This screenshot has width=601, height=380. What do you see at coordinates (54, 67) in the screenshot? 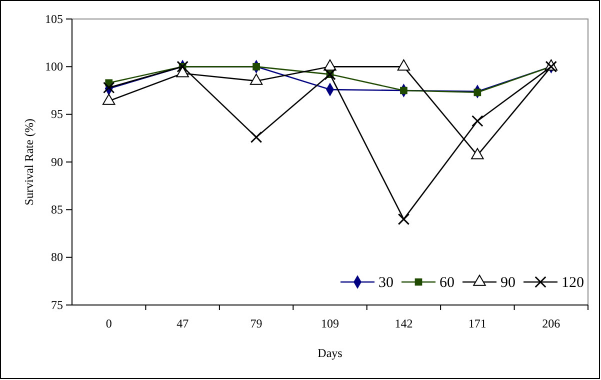
I see `y-tick-label: 100` at bounding box center [54, 67].